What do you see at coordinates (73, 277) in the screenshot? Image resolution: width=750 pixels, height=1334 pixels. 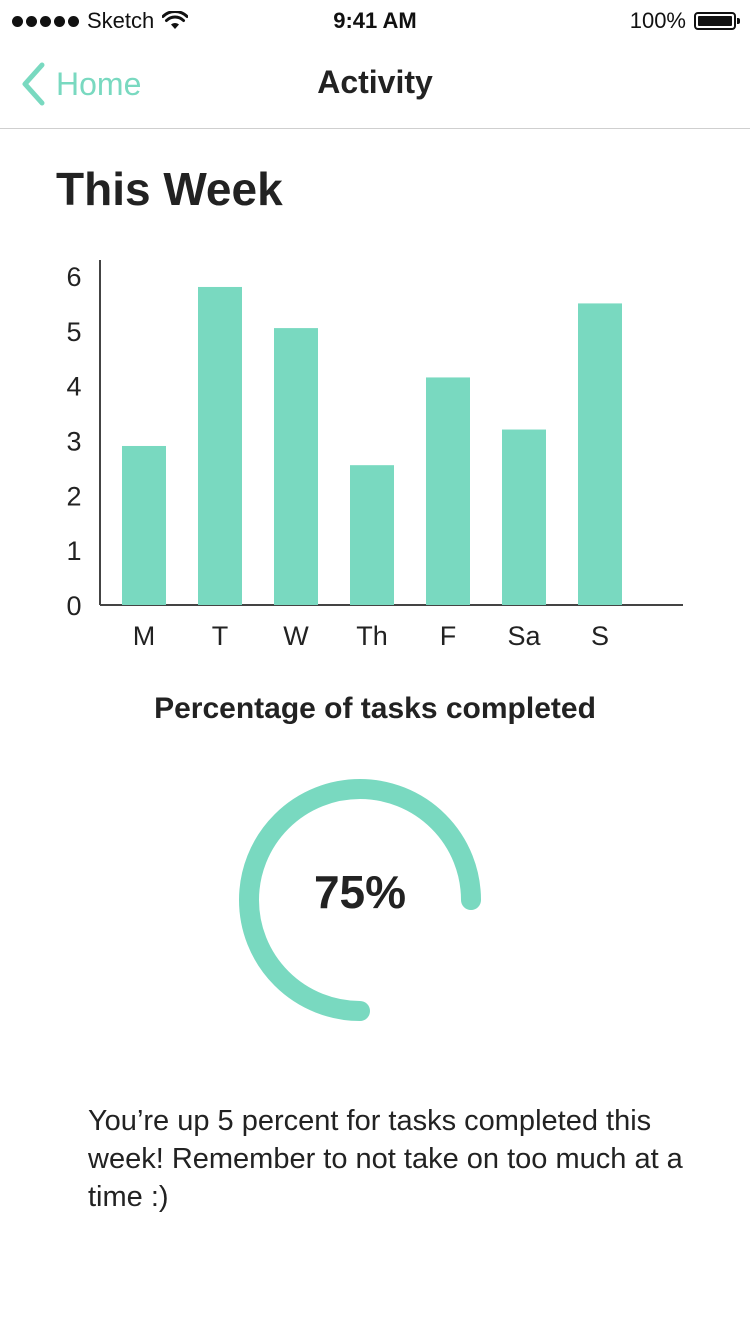 I see `y-tick-label: 6` at bounding box center [73, 277].